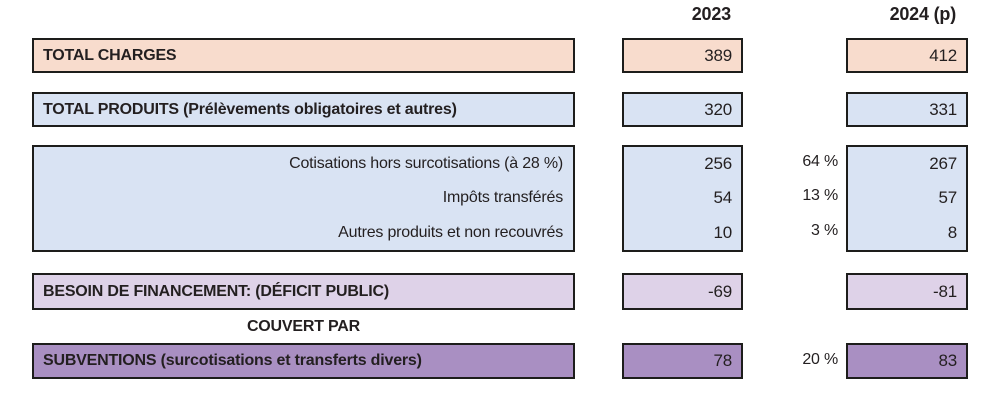 This screenshot has width=982, height=410. What do you see at coordinates (722, 198) in the screenshot?
I see `detail-value-2023-impots: 54` at bounding box center [722, 198].